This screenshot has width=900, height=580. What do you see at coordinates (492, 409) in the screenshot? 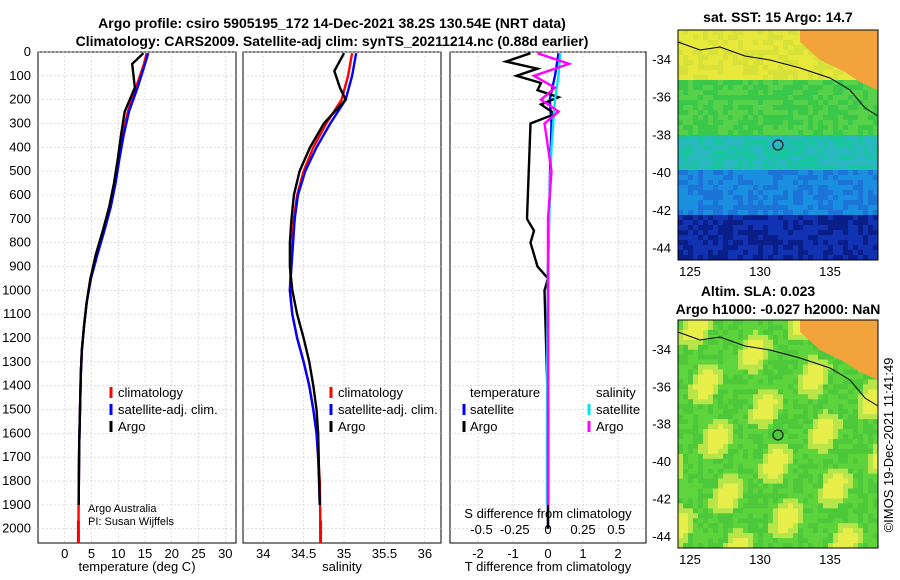
I see `legend-t-satellite-label: satellite` at bounding box center [492, 409].